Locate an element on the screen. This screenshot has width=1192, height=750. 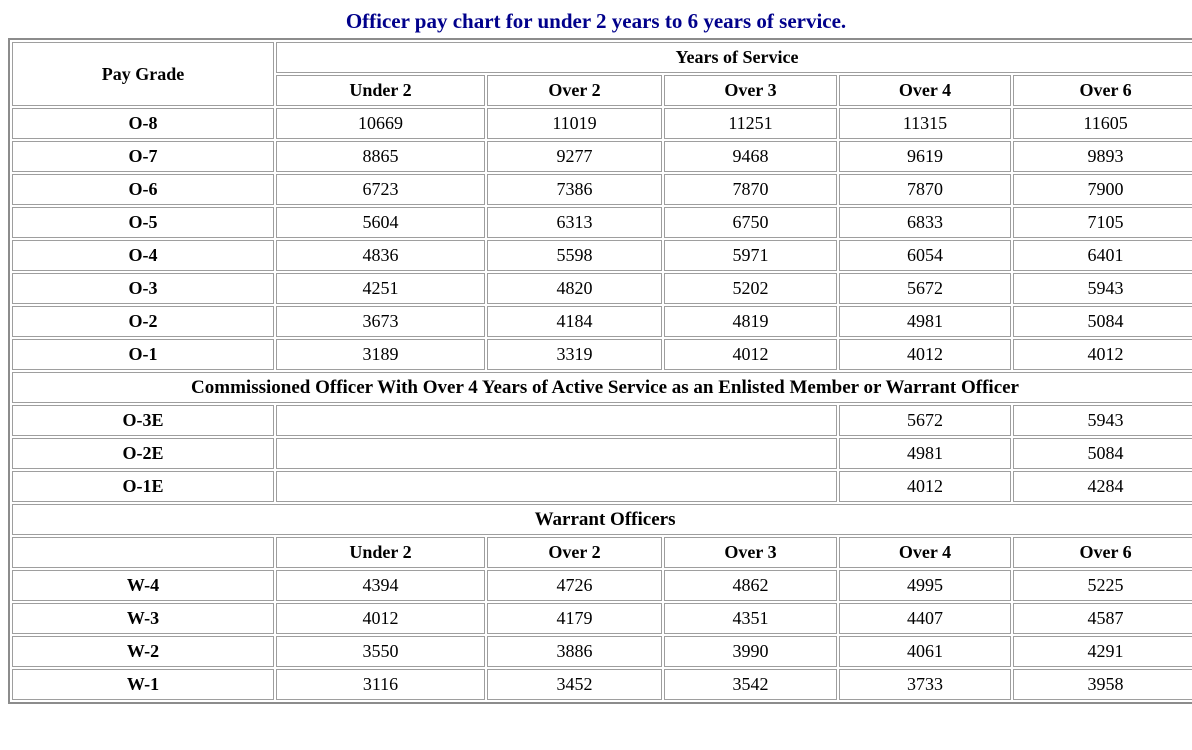
grade-cell: W-2 is located at coordinates (143, 651).